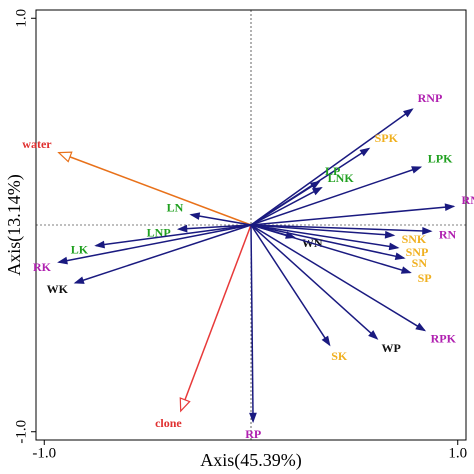 This screenshot has height=474, width=474. Describe the element at coordinates (341, 178) in the screenshot. I see `arrow-label: LNK` at that location.